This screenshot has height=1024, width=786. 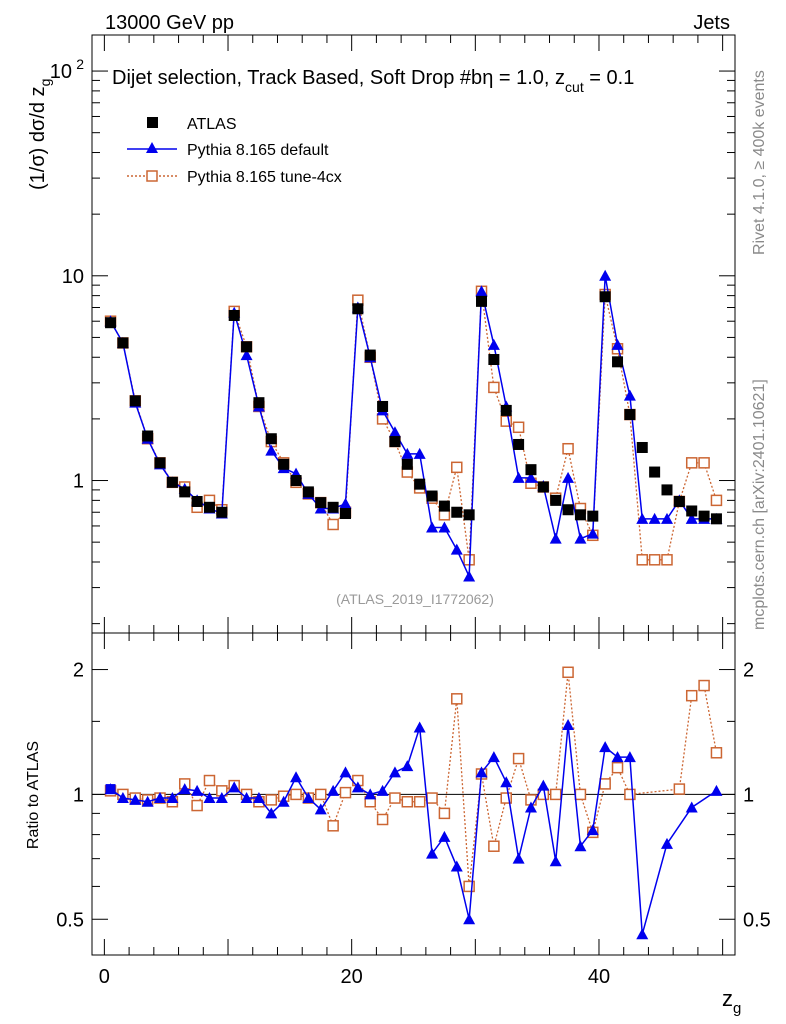 I want to click on main-ylabel-sub: g, so click(x=45, y=83).